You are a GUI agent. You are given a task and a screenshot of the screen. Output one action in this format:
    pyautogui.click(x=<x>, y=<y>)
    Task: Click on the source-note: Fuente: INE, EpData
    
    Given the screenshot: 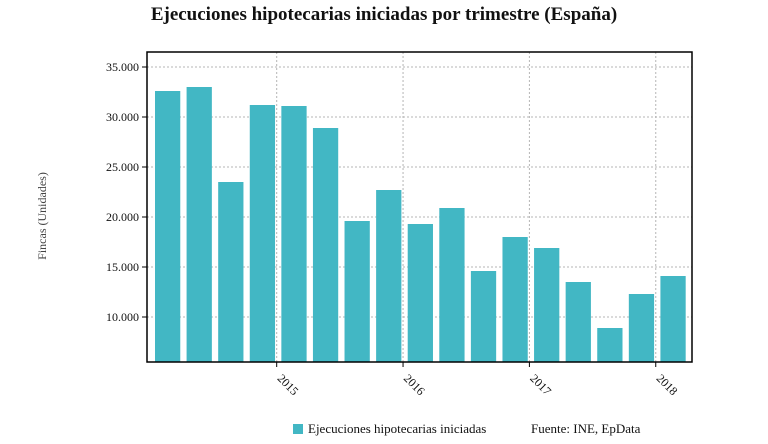 What is the action you would take?
    pyautogui.click(x=586, y=428)
    